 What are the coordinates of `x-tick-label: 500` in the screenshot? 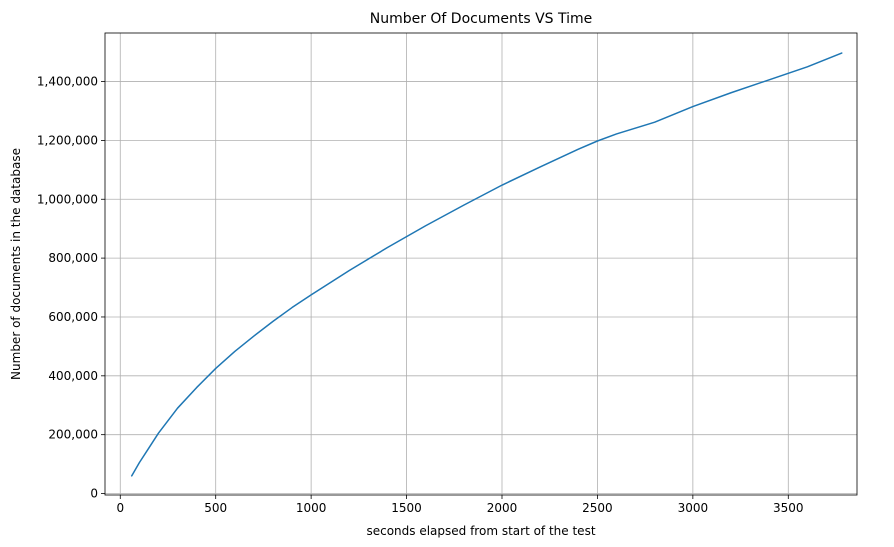 It's located at (215, 508).